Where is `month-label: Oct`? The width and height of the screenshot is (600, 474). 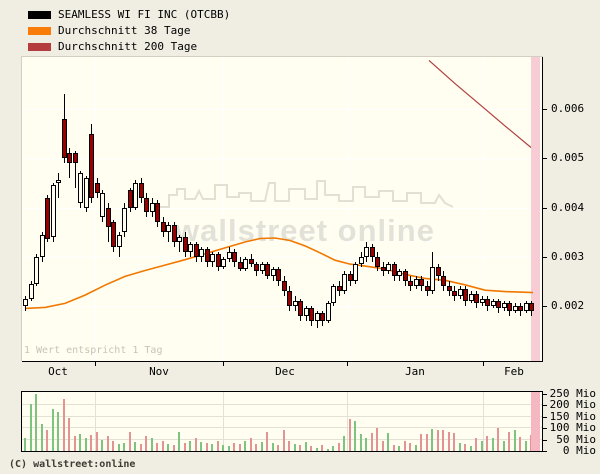
month-label: Oct is located at coordinates (58, 371).